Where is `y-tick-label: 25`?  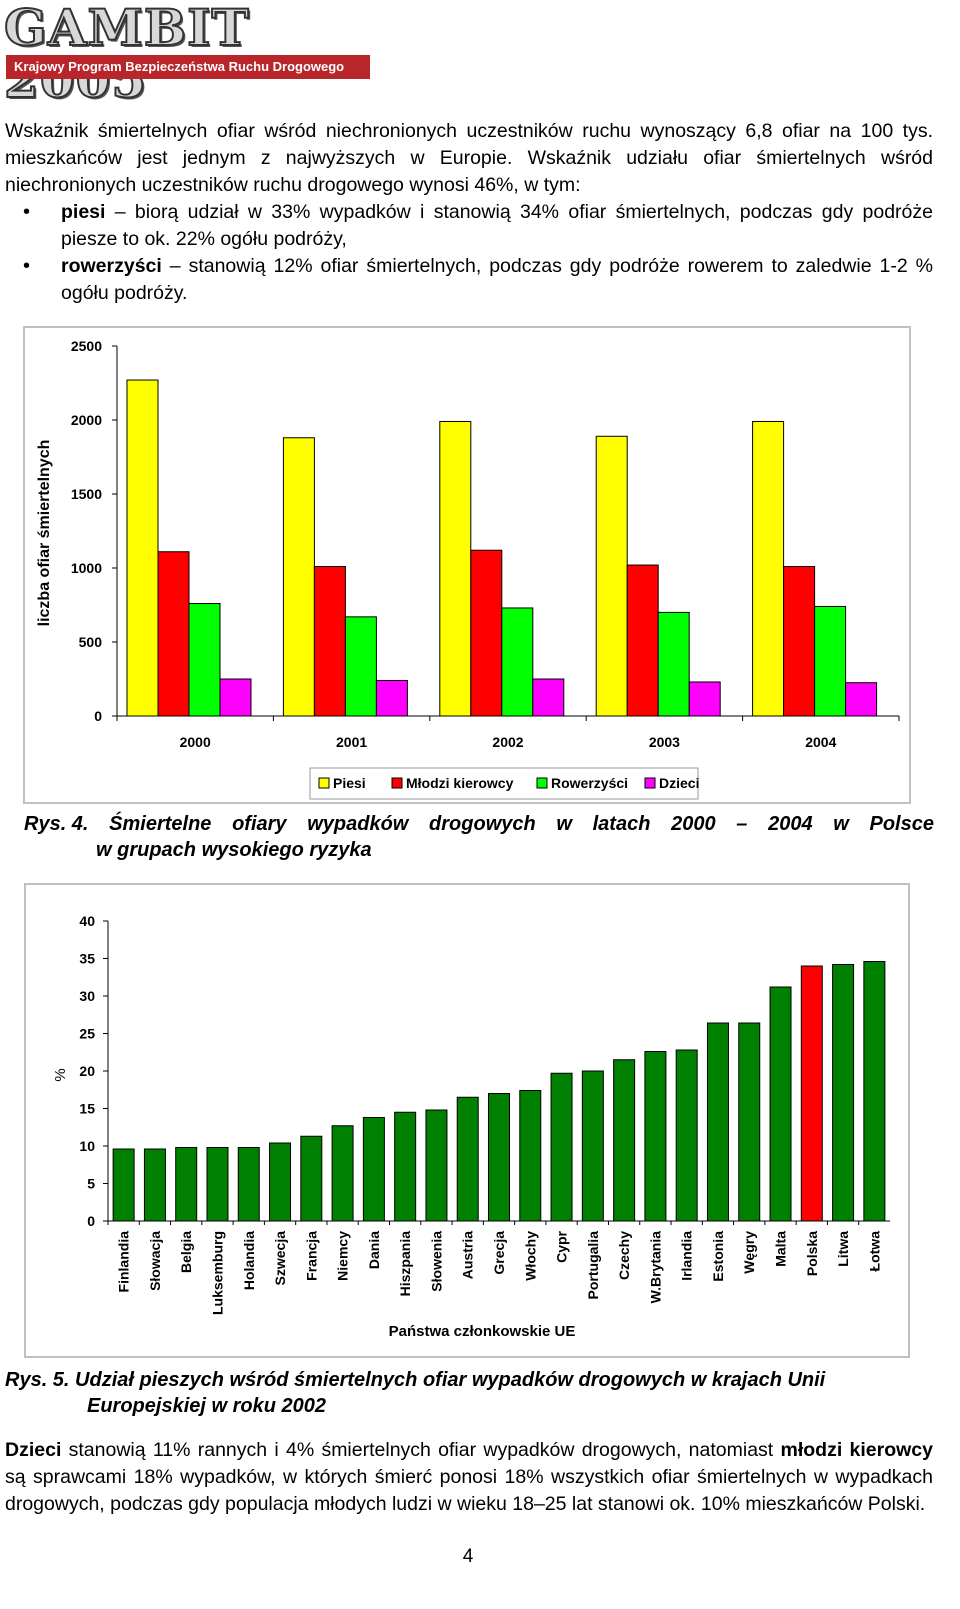 y-tick-label: 25 is located at coordinates (87, 1034).